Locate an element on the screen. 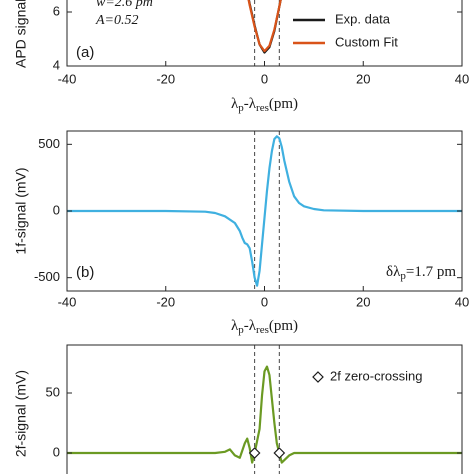 This screenshot has width=474, height=474. plot-area is located at coordinates (264, 33).